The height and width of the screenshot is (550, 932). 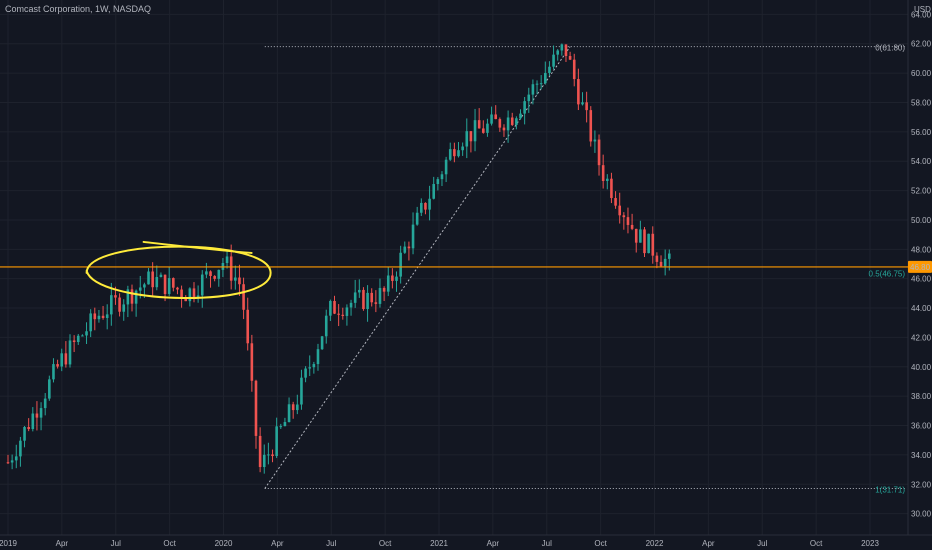 I want to click on current-price-badge: 46.80, so click(x=920, y=266).